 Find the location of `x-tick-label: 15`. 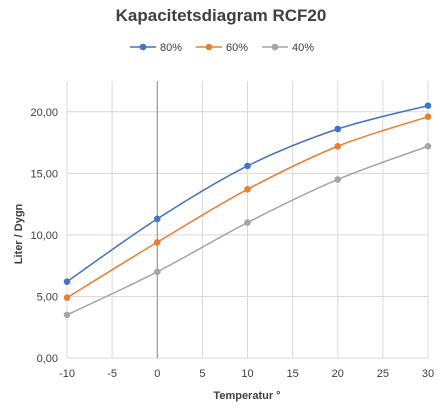

x-tick-label: 15 is located at coordinates (293, 374).